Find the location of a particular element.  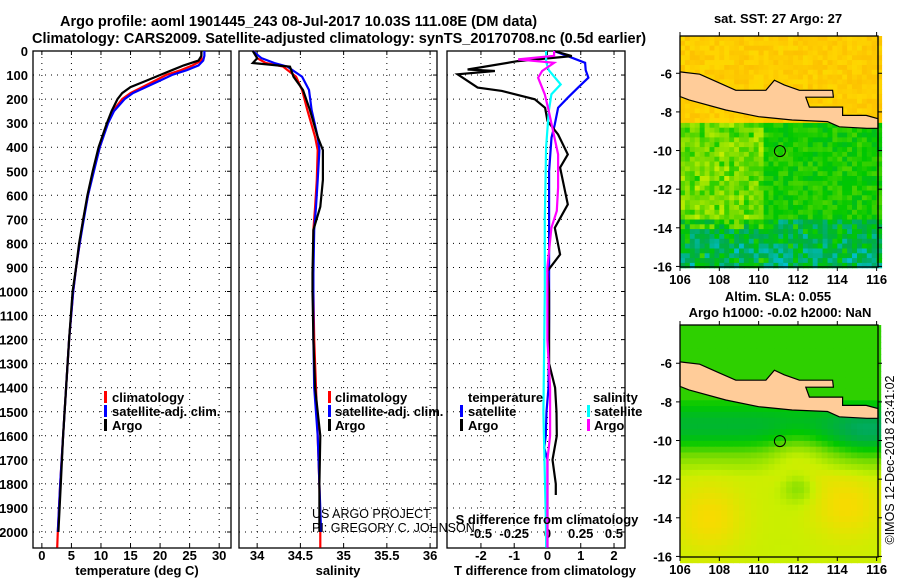

legend-swatch-climatology is located at coordinates (105, 397).